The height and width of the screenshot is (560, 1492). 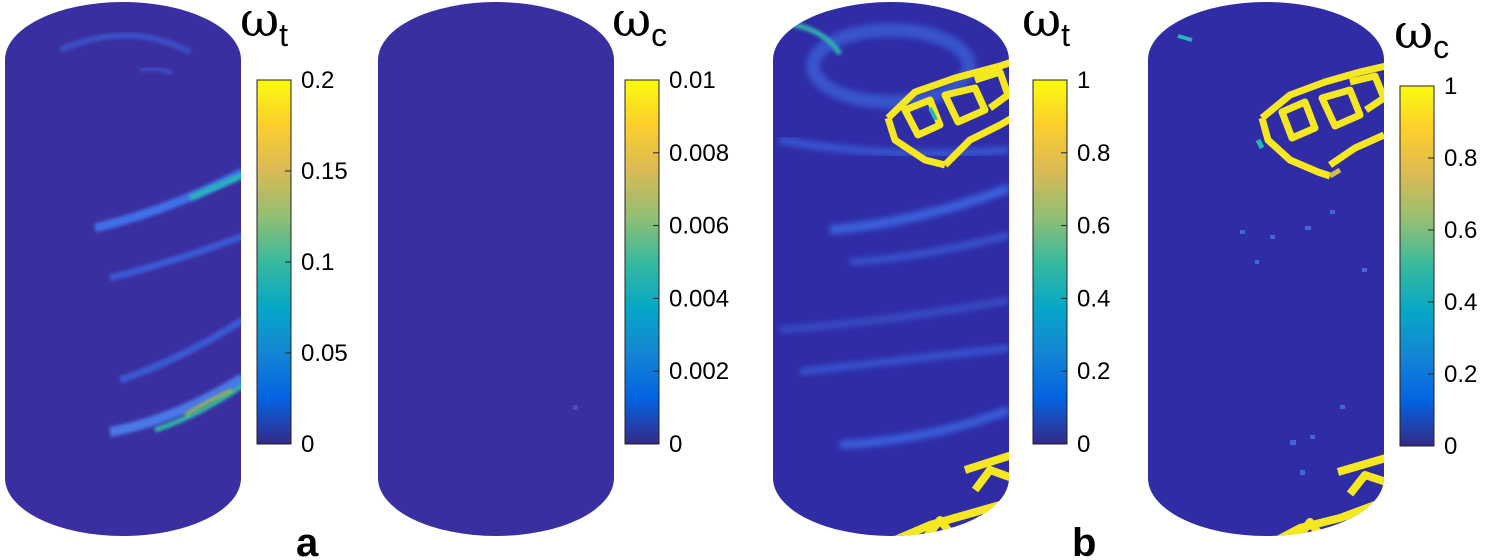 I want to click on colorbar-title-b-compression: ωc, so click(x=1421, y=34).